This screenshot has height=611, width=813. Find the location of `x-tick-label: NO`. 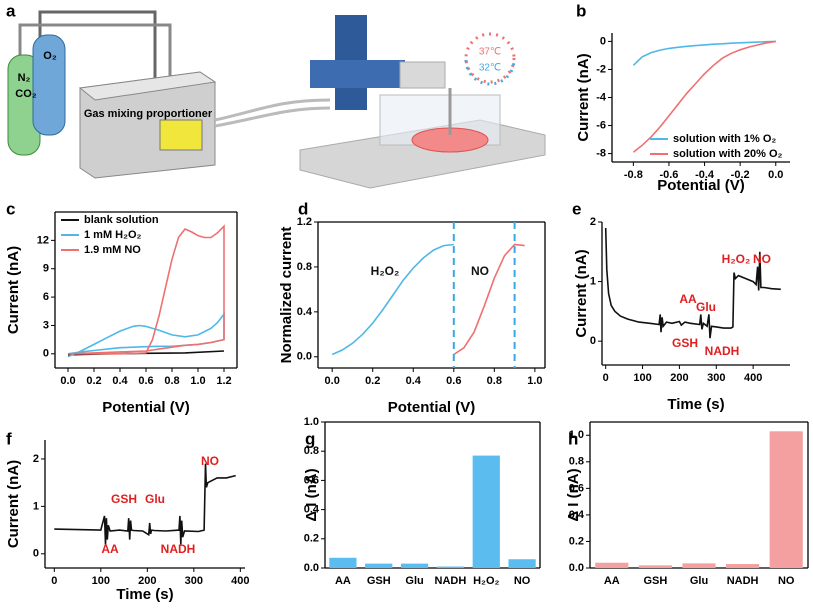

x-tick-label: NO is located at coordinates (786, 581).